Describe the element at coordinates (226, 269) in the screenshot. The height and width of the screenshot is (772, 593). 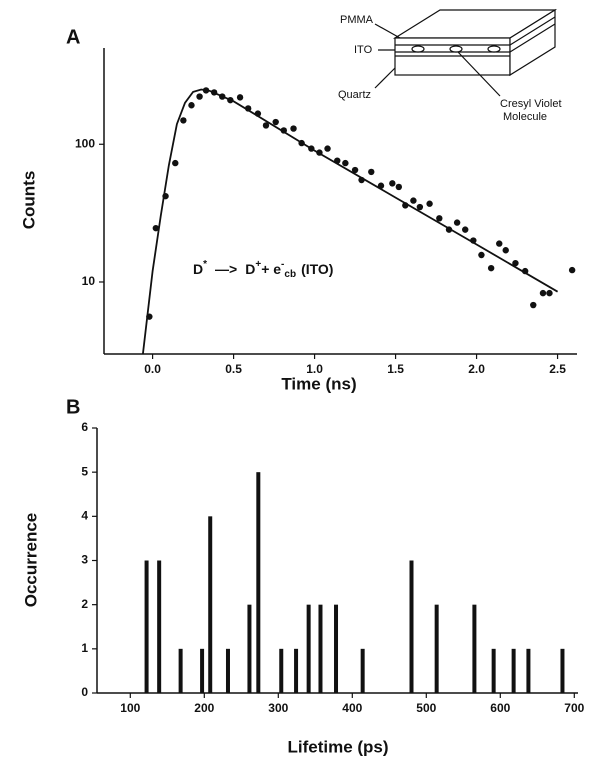
I see `annotation-part: —>` at that location.